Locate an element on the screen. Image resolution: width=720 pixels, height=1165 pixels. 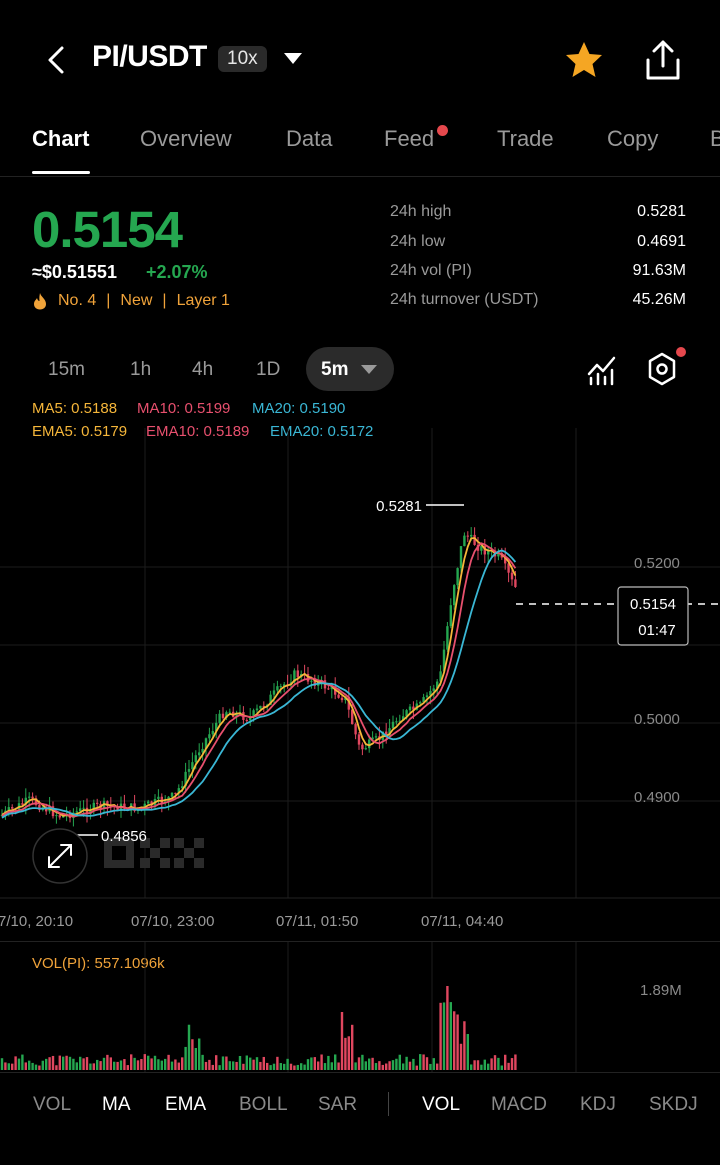
tab-copy: Copy is located at coordinates (633, 138).